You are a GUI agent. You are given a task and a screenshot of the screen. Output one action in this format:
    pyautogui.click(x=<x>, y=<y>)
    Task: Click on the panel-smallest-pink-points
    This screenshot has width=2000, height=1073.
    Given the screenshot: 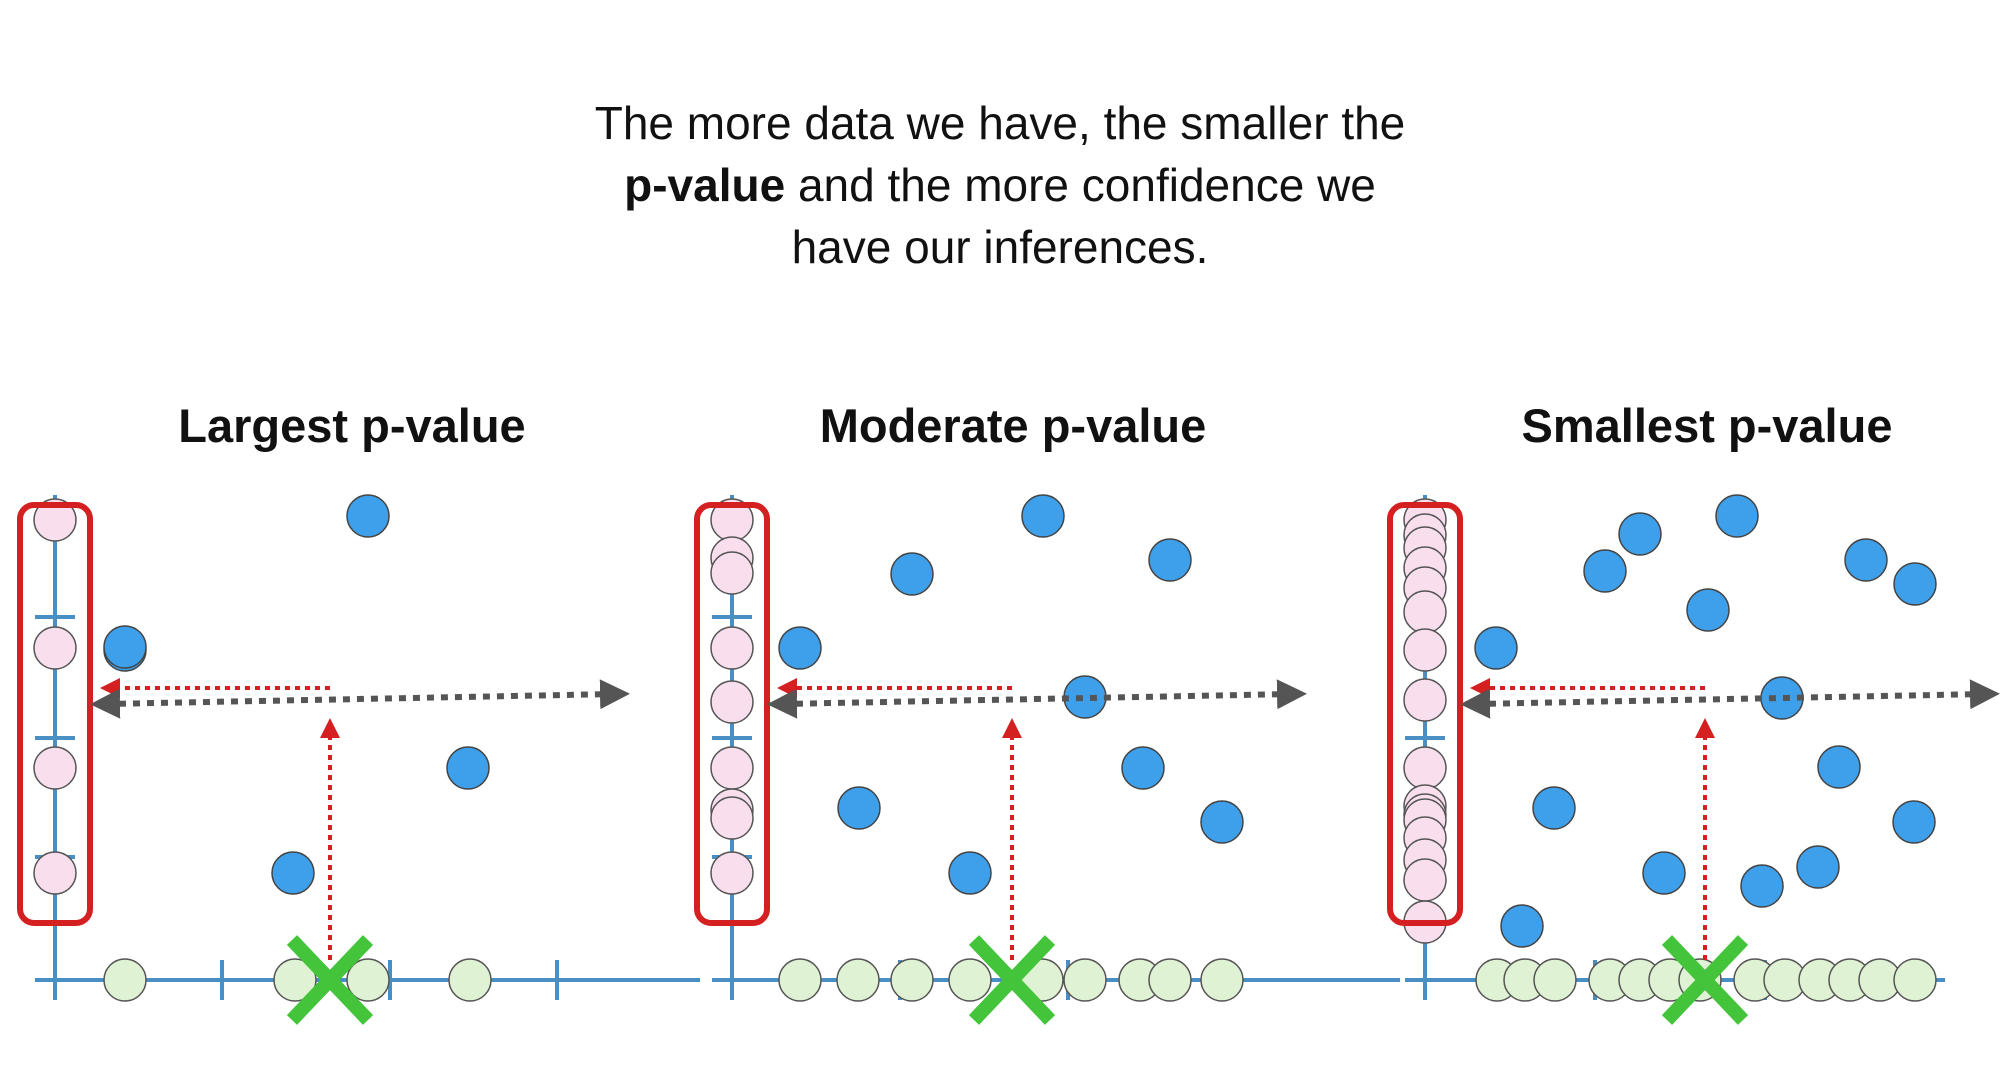 What is the action you would take?
    pyautogui.click(x=1425, y=721)
    